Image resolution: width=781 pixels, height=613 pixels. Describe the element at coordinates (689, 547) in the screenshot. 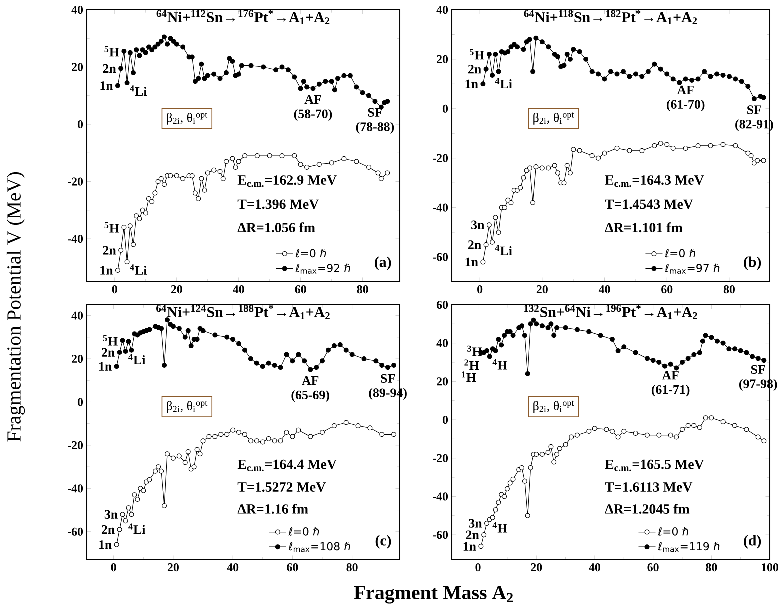

I see `legend-label: ℓ$_{max}$=119 ℏ` at that location.